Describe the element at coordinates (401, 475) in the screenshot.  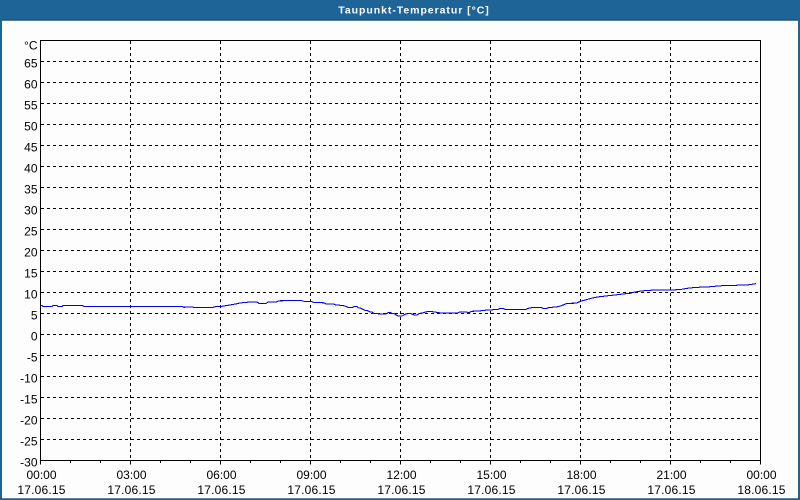
I see `svg-text: 12:00` at that location.